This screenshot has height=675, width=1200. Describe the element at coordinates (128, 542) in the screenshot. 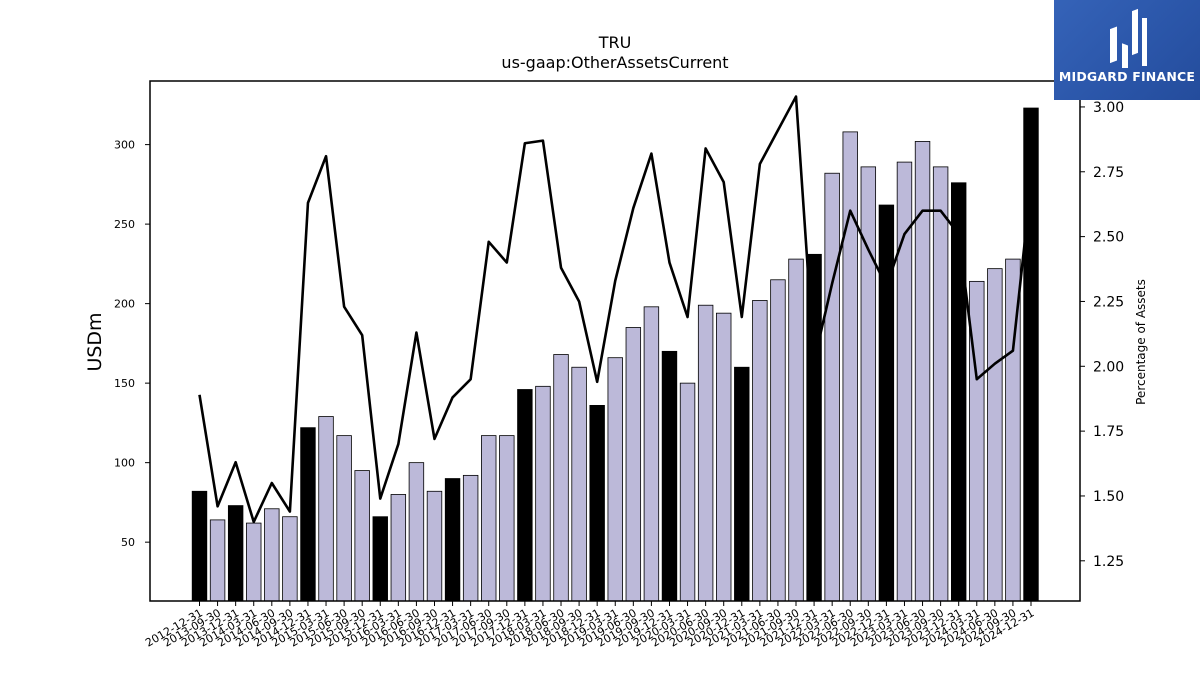

I see `y-tick-label: 50` at that location.